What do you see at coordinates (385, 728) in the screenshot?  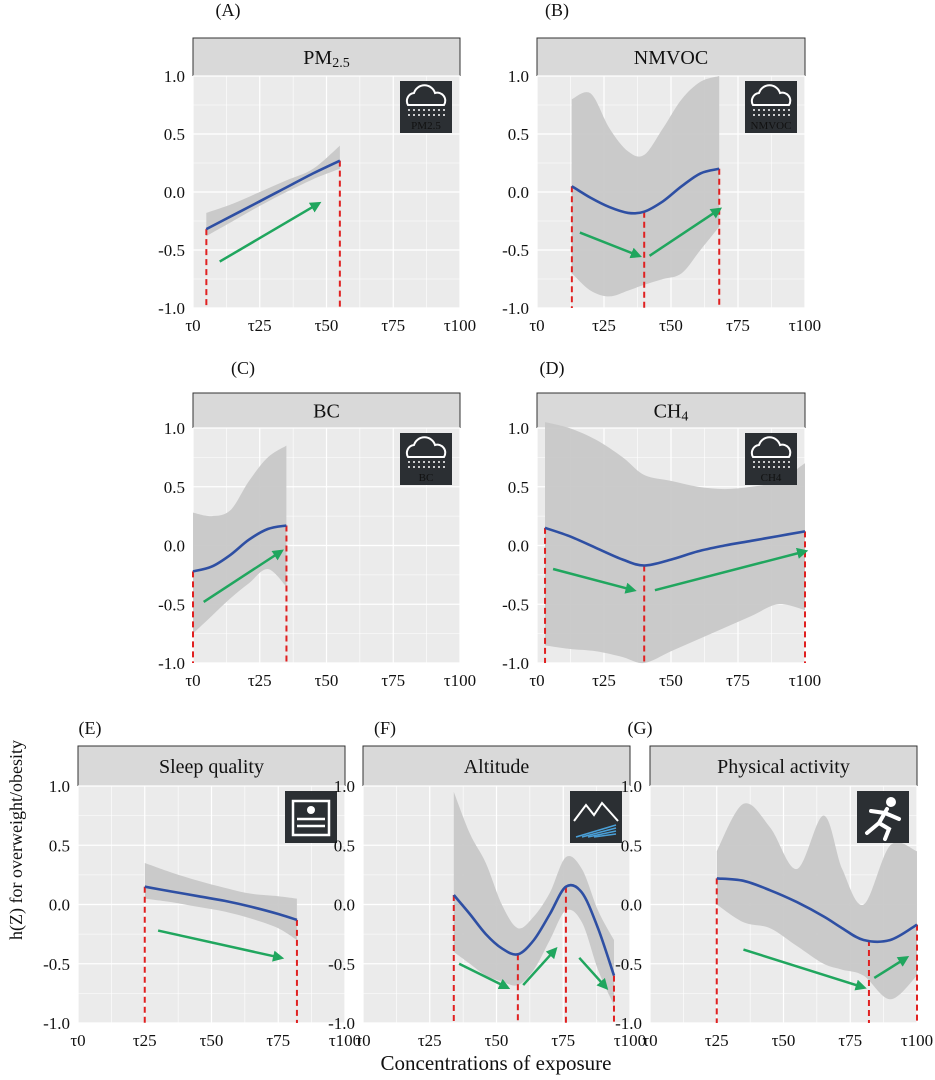 I see `panel-letter: (F)` at bounding box center [385, 728].